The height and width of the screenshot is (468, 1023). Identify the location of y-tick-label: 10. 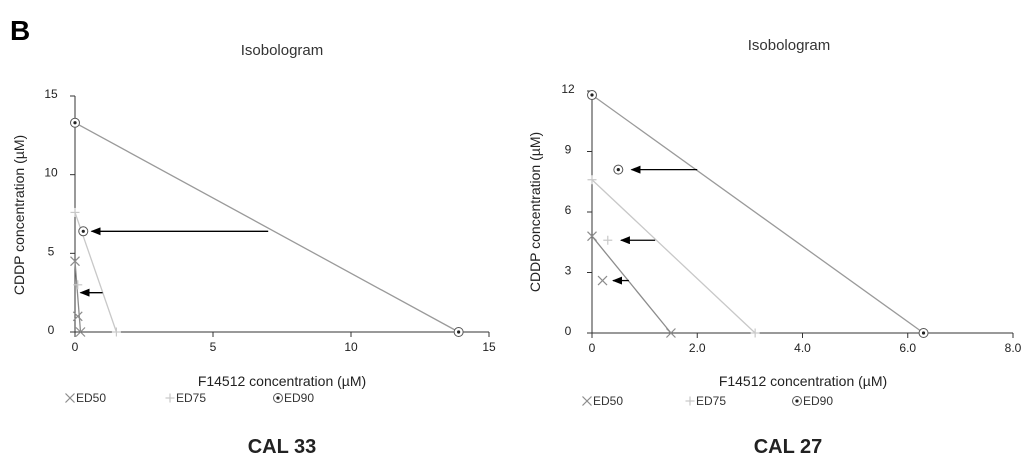
(51, 173).